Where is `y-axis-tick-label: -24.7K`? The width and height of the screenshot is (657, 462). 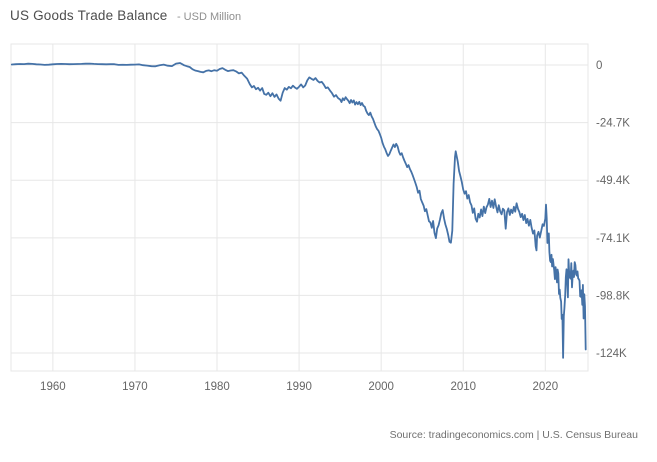
y-axis-tick-label: -24.7K is located at coordinates (613, 124).